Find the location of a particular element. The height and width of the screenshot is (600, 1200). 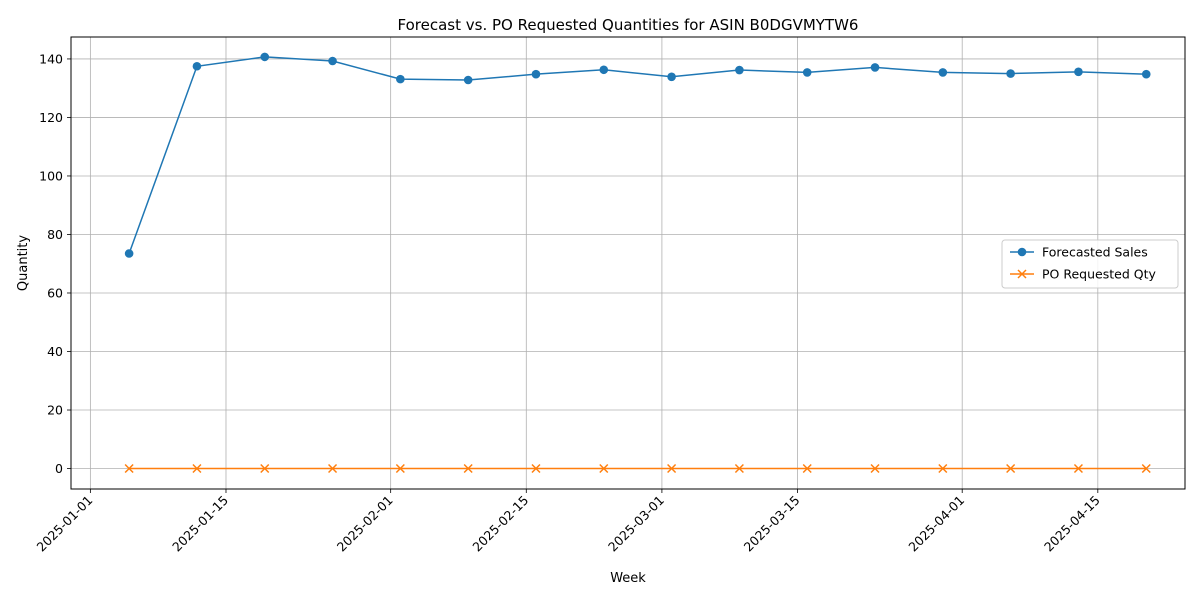

x-tick-label: 2025-02-15 is located at coordinates (500, 524).